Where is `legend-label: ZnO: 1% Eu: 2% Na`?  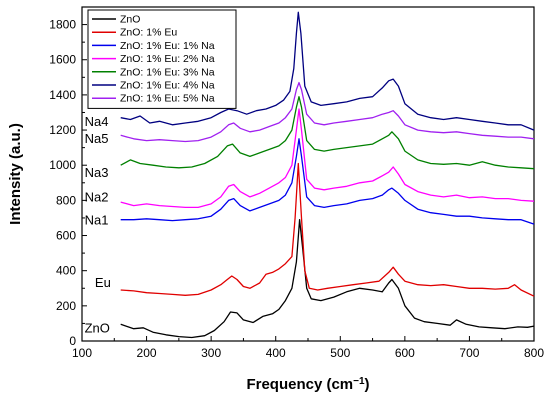
legend-label: ZnO: 1% Eu: 2% Na is located at coordinates (167, 59).